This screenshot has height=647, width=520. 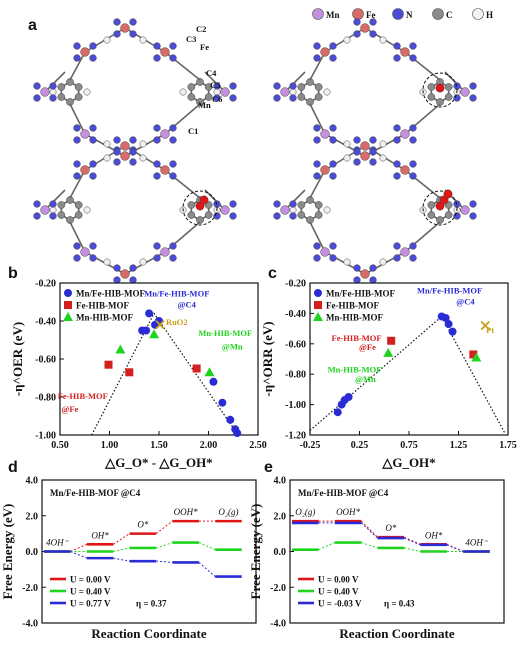 What do you see at coordinates (45, 284) in the screenshot?
I see `y-tick-label: -0.20` at bounding box center [45, 284].